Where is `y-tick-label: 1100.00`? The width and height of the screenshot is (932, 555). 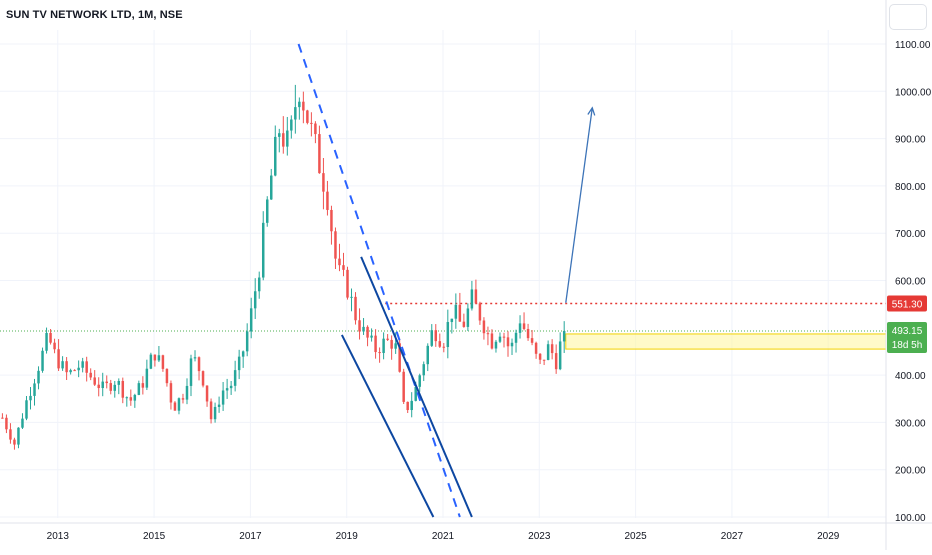 y-tick-label: 1100.00 is located at coordinates (913, 45).